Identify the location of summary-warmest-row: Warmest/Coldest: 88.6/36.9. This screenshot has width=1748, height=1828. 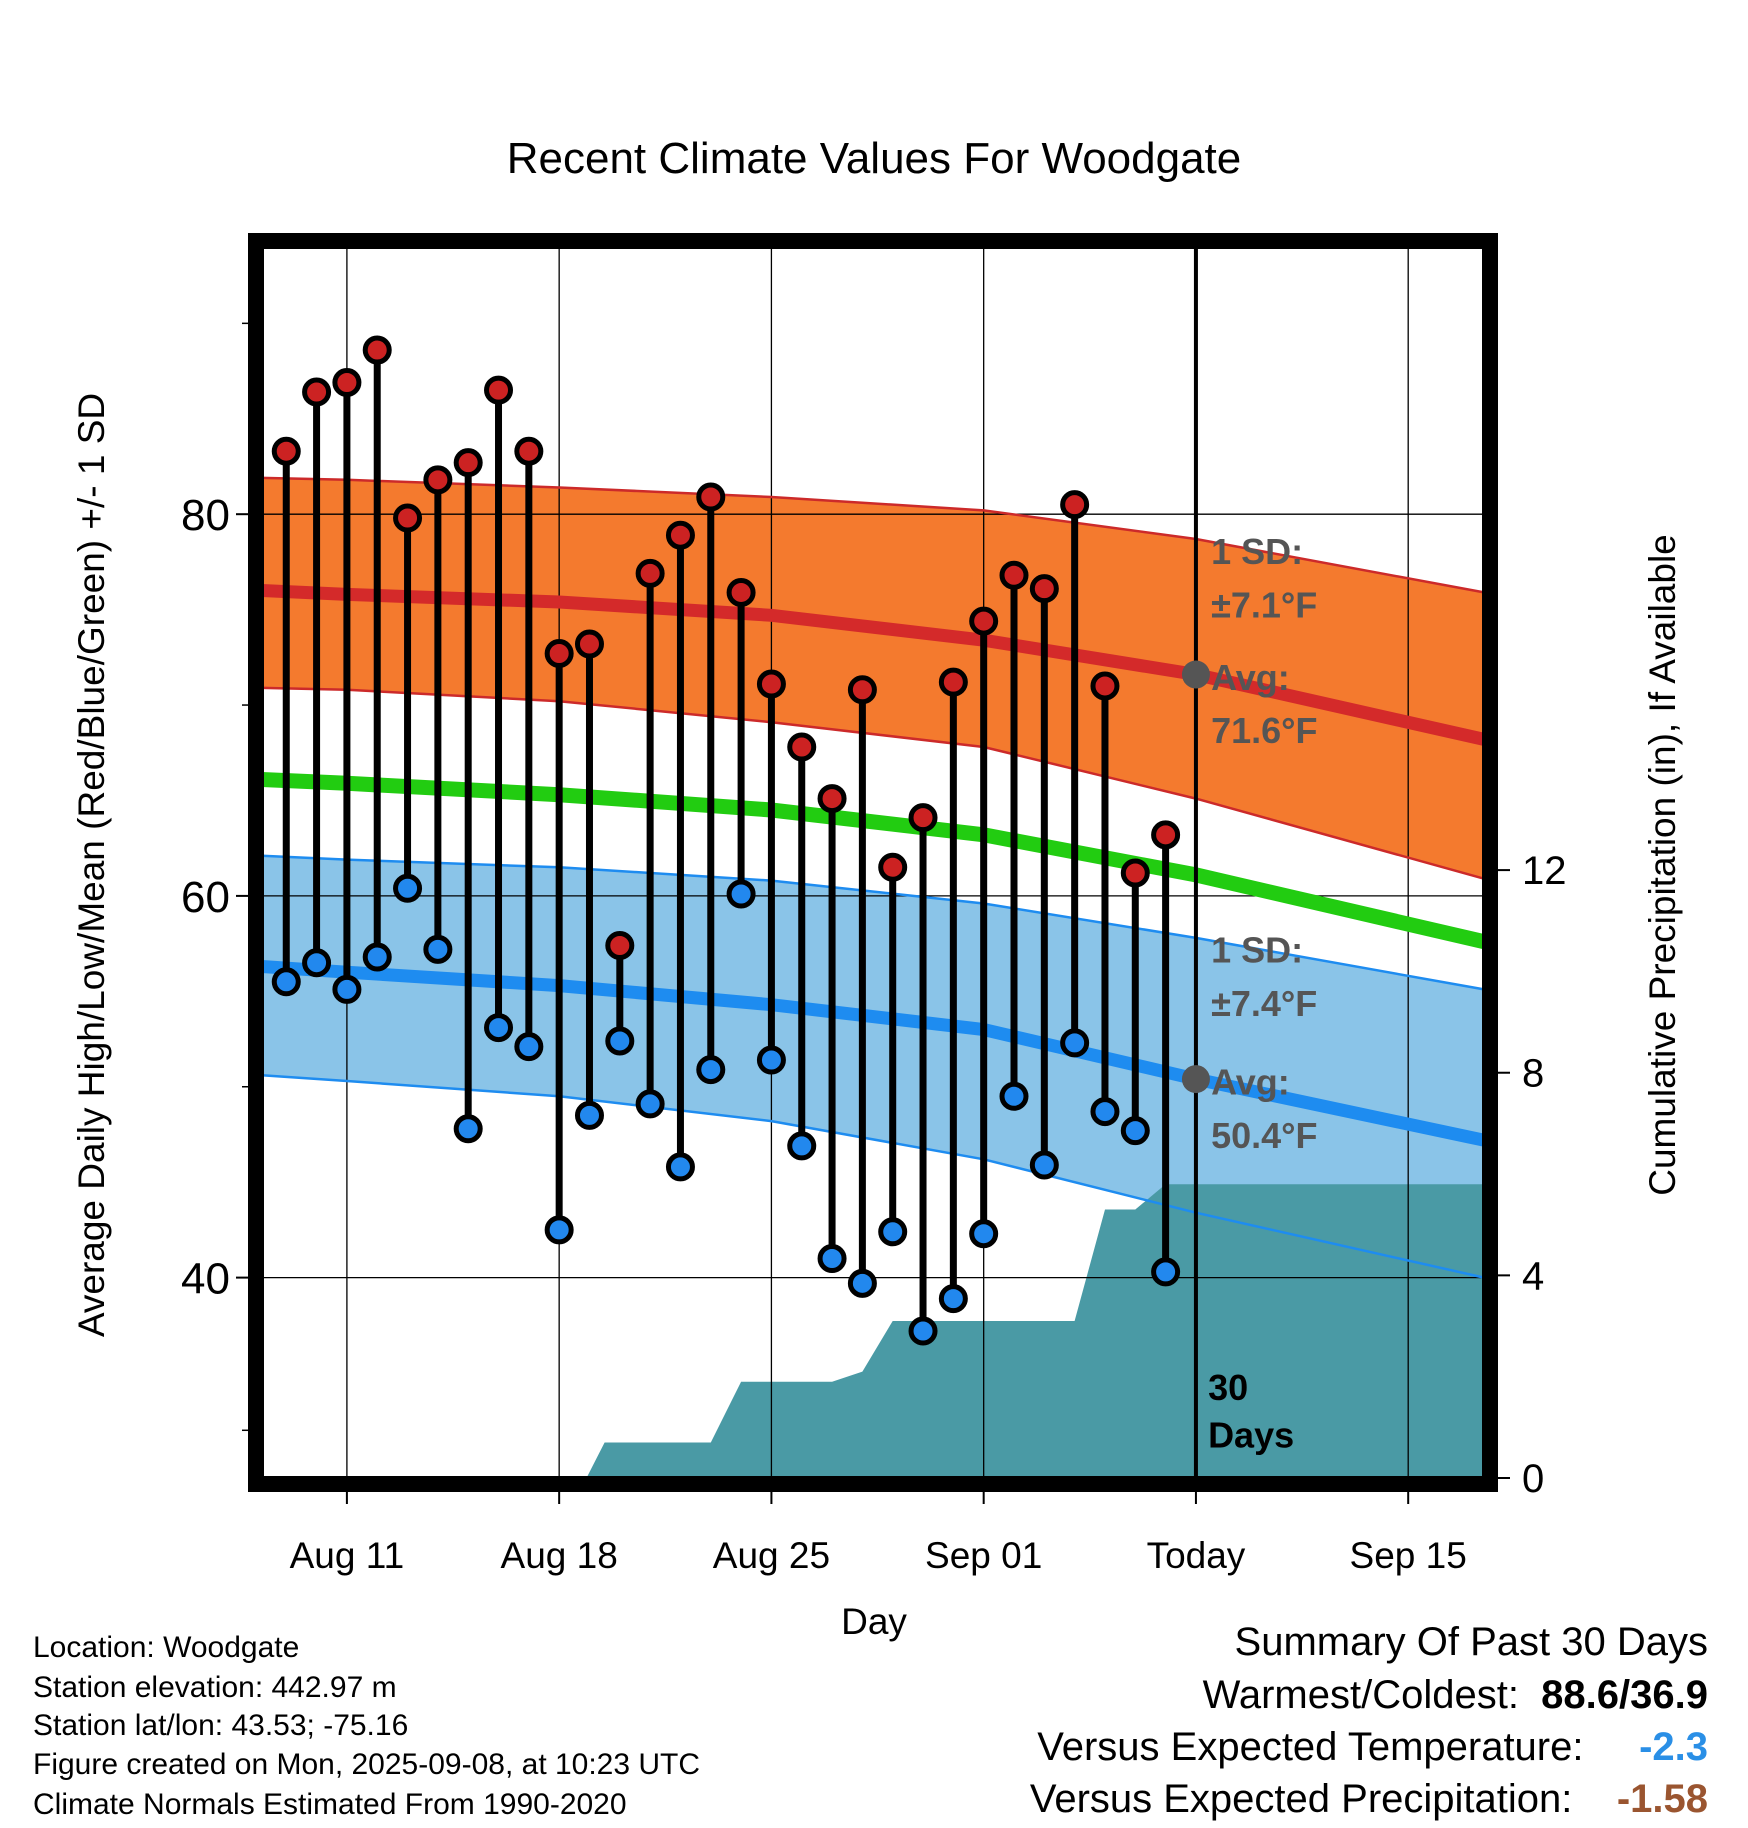
(1455, 1695).